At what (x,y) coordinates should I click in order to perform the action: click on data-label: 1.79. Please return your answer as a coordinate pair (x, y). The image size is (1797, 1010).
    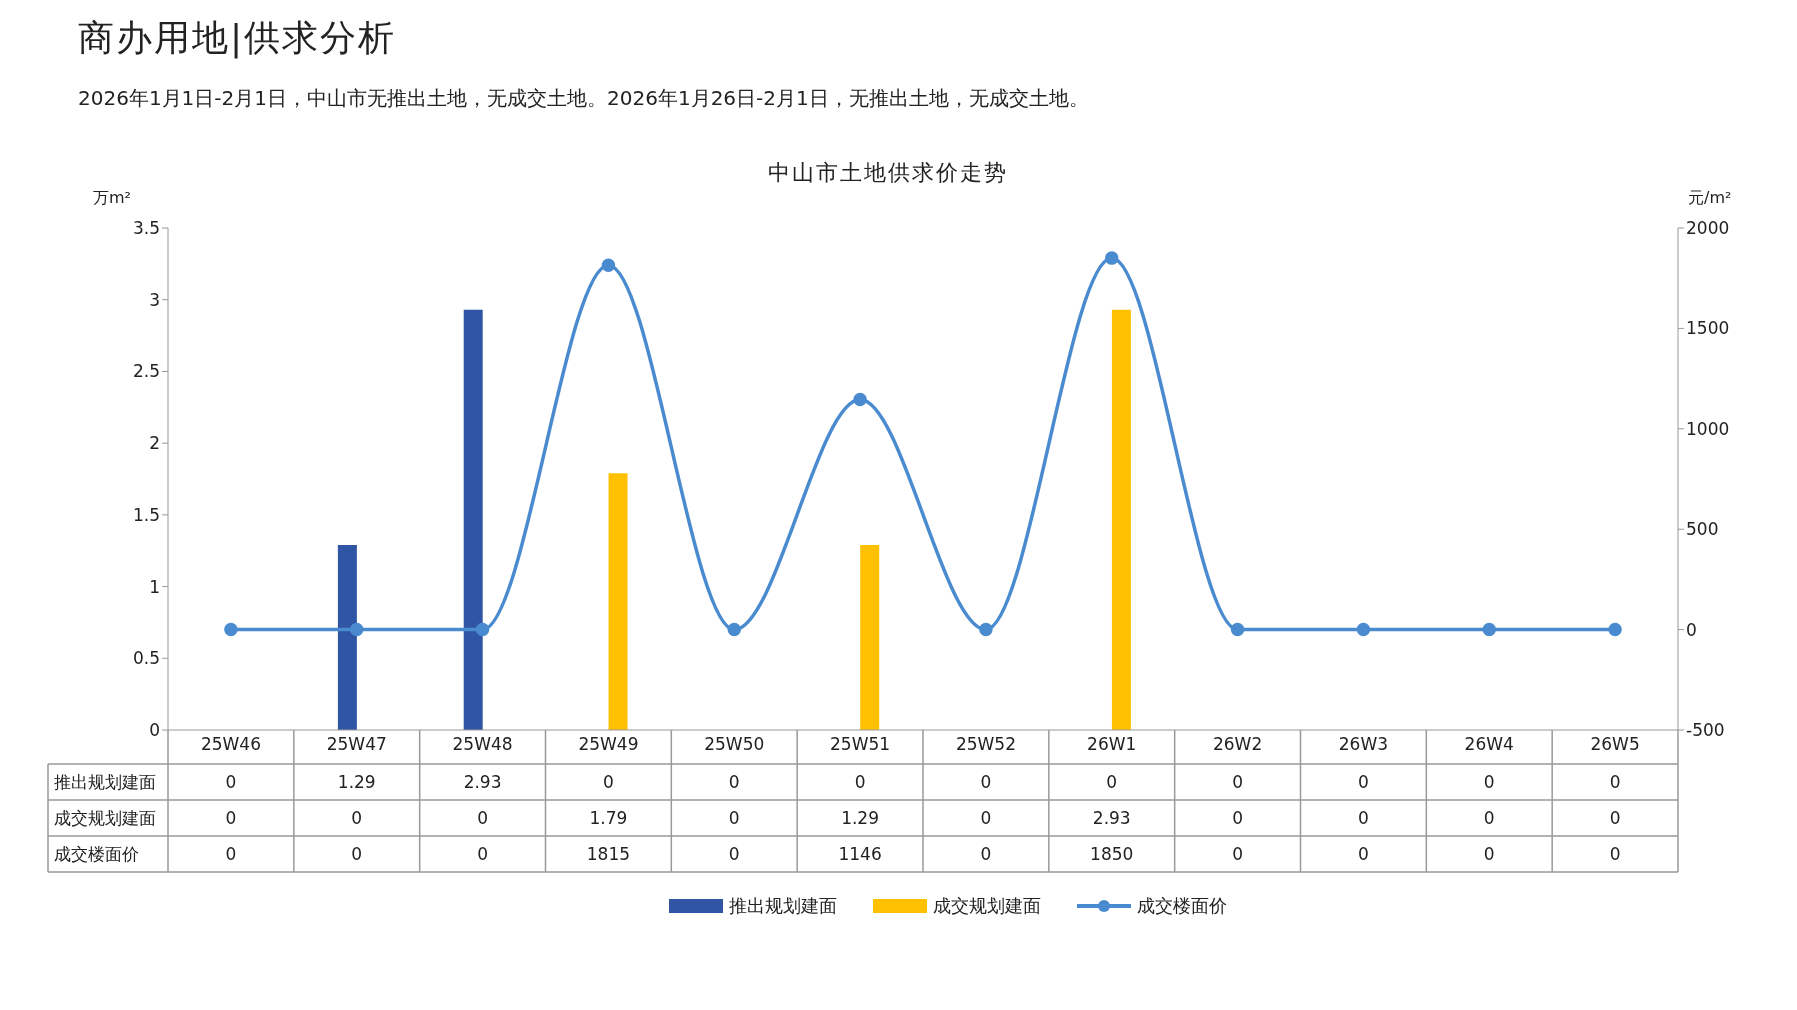
    Looking at the image, I should click on (608, 818).